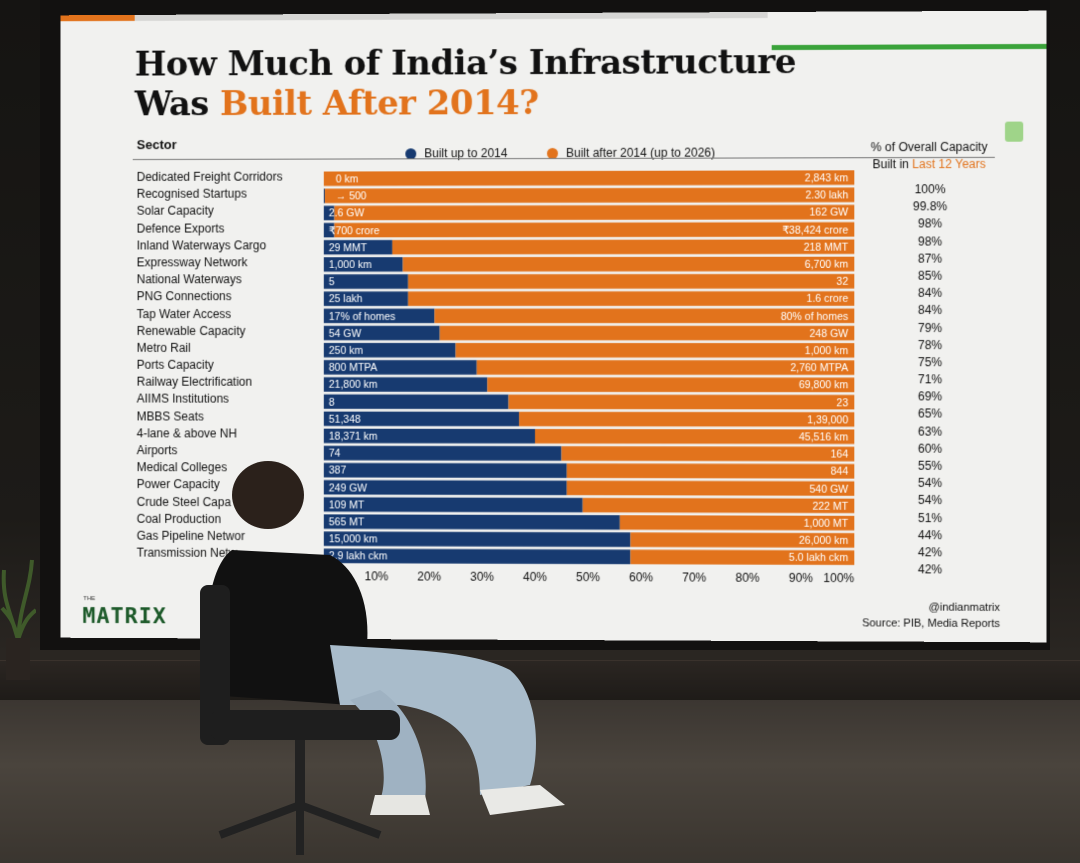  I want to click on sector-label: Recognised Startups, so click(210, 194).